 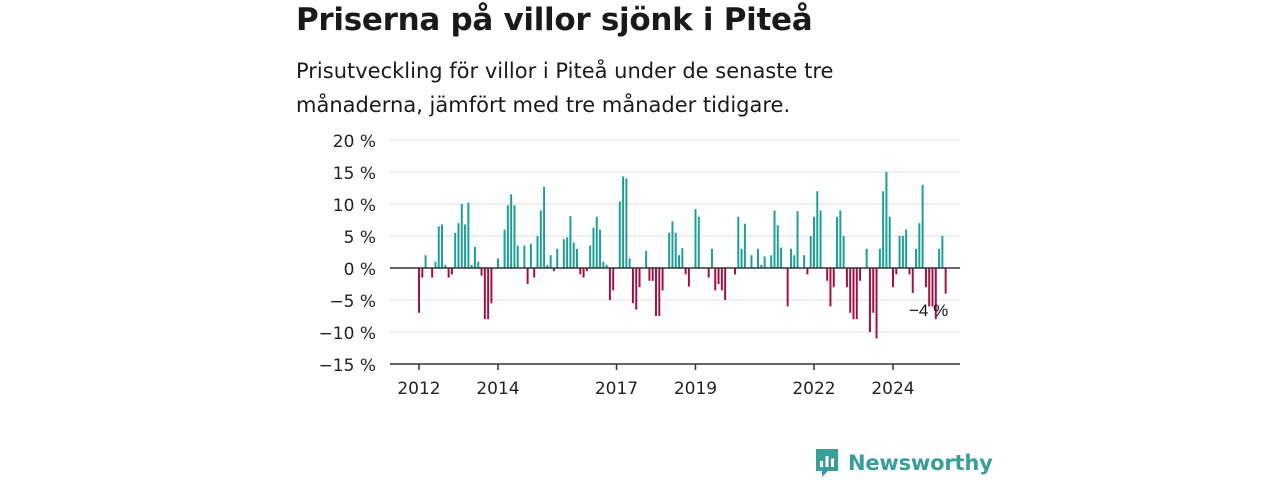 I want to click on x-tick-label: 2014, so click(x=497, y=389).